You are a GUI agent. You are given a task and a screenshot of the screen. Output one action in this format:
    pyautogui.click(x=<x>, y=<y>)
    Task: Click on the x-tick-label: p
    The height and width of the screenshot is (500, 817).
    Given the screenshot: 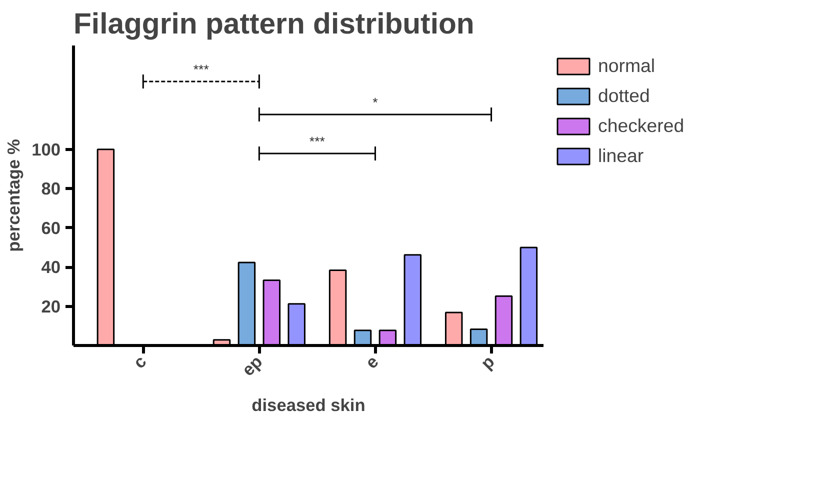 What is the action you would take?
    pyautogui.click(x=487, y=362)
    